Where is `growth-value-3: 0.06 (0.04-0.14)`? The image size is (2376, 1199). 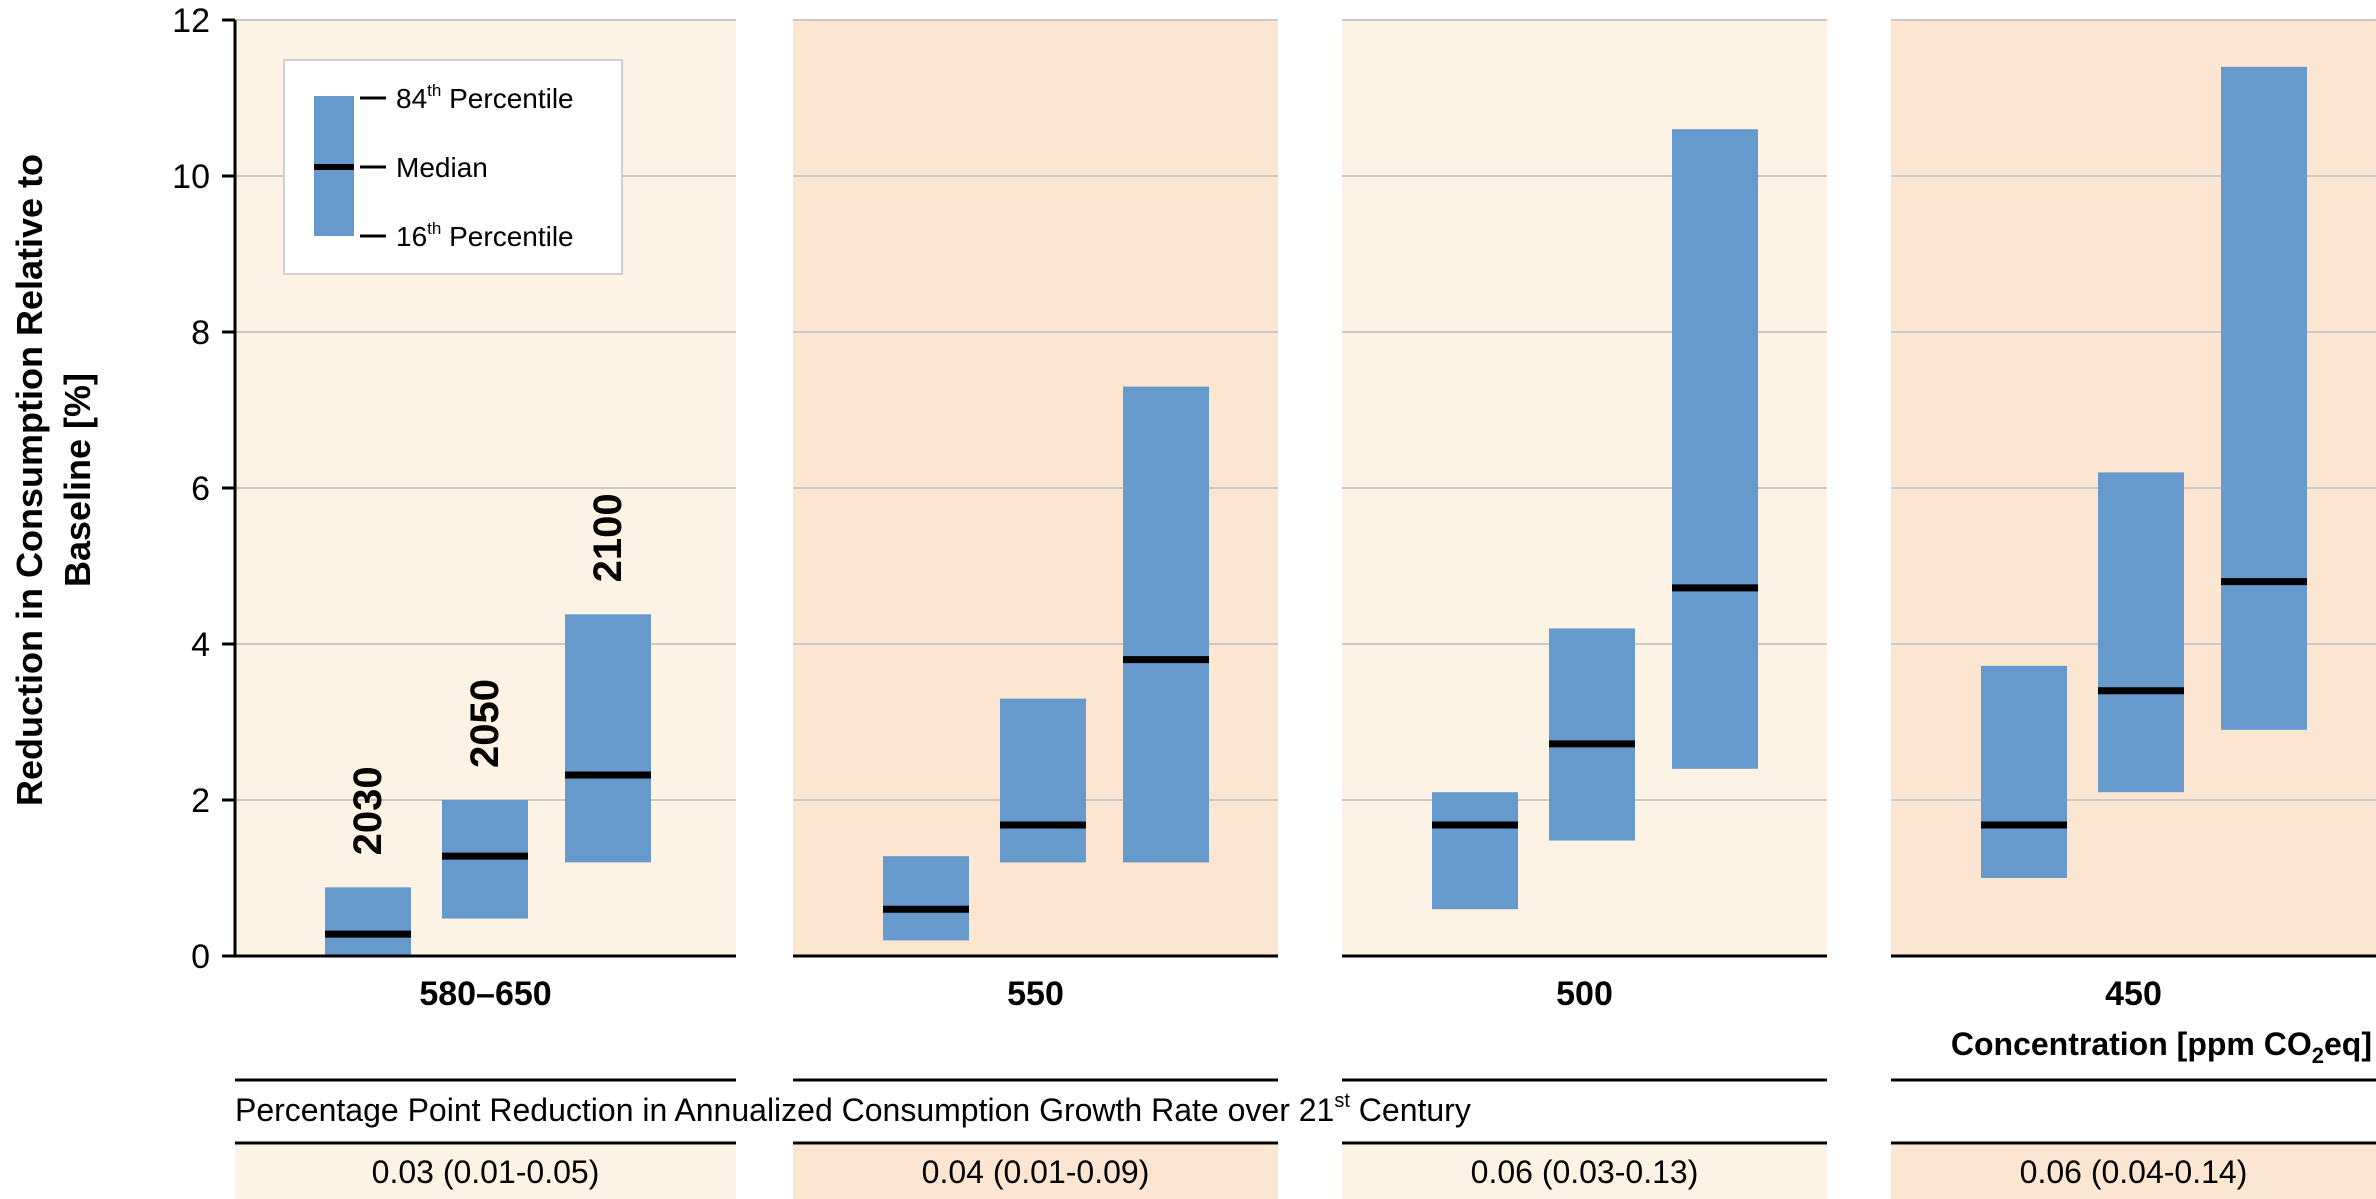
growth-value-3: 0.06 (0.04-0.14) is located at coordinates (2134, 1172).